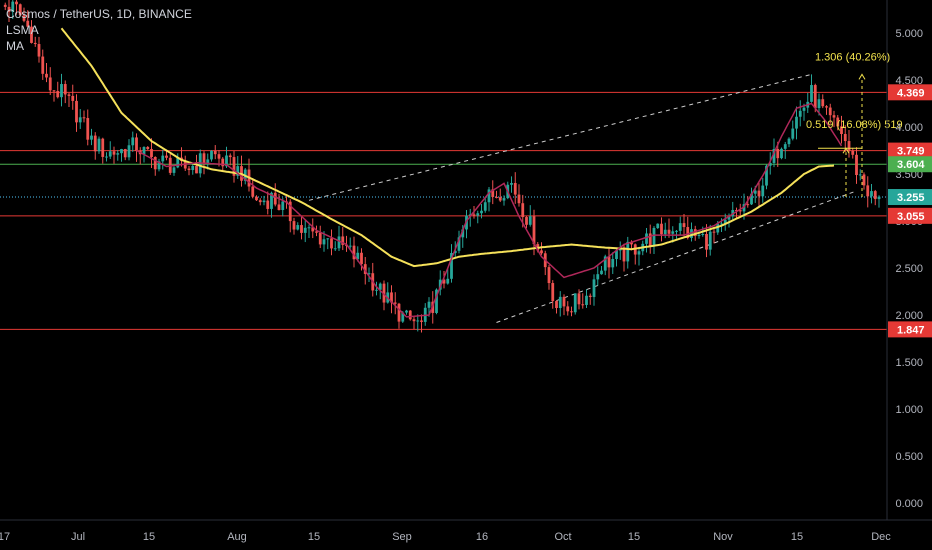 This screenshot has width=932, height=550. I want to click on x-tick-label: Nov, so click(723, 537).